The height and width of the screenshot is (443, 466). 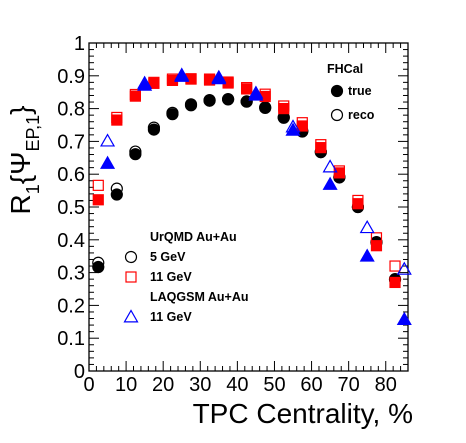 I want to click on x-tick-label: 60, so click(x=311, y=385).